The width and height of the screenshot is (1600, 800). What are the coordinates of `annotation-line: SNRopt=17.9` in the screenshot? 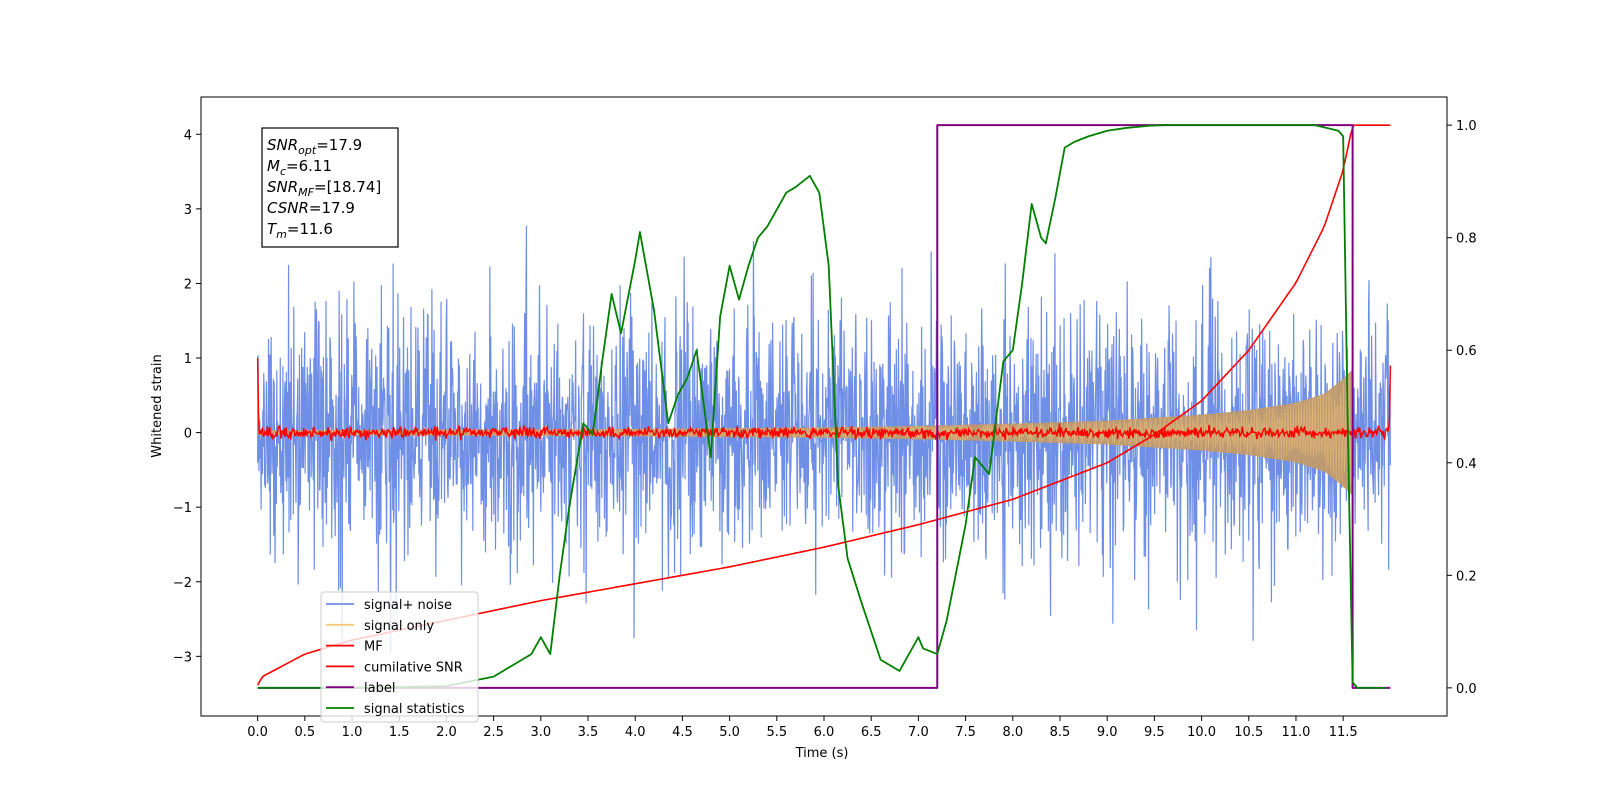 It's located at (314, 146).